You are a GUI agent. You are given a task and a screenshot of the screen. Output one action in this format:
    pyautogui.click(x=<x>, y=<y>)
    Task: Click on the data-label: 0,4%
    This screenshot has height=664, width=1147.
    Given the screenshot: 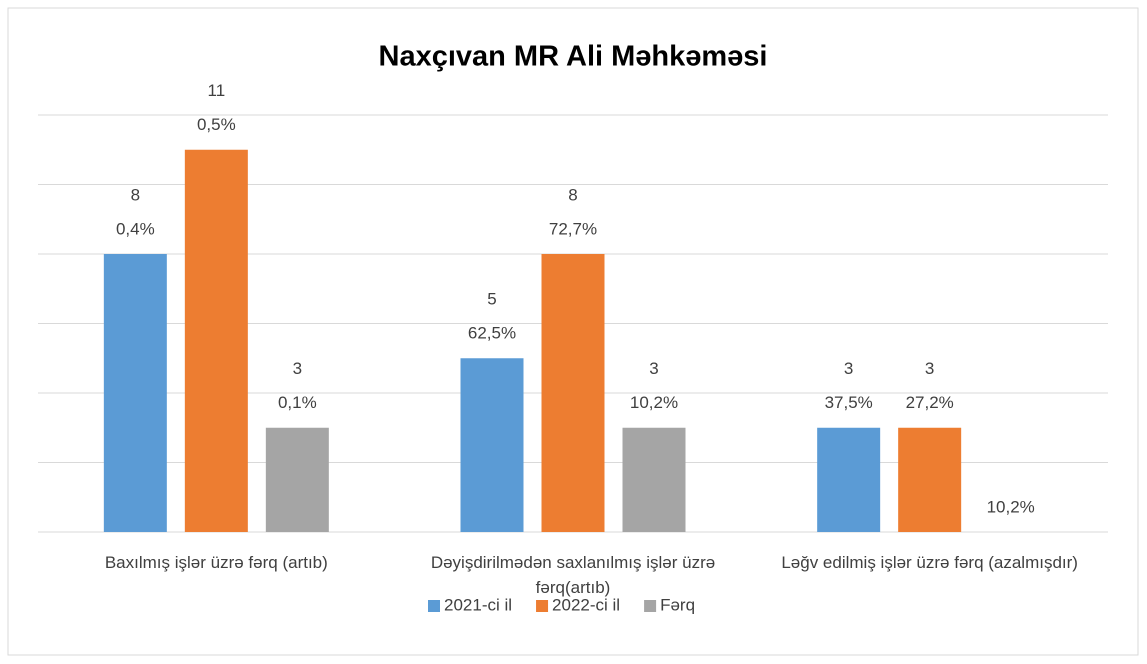 What is the action you would take?
    pyautogui.click(x=135, y=228)
    